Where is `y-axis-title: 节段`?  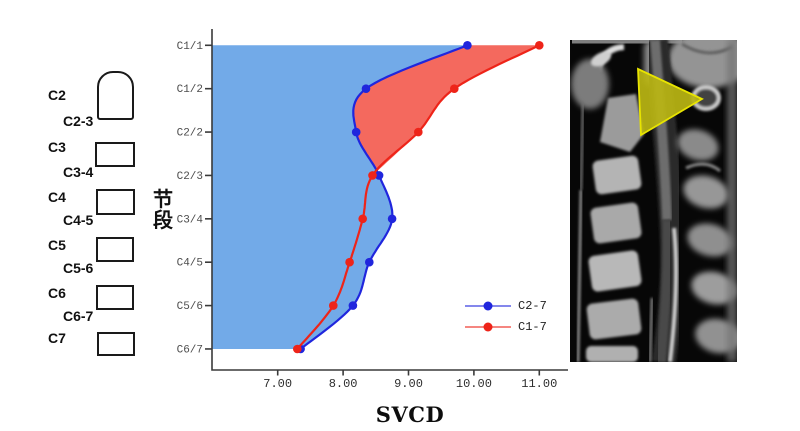
y-axis-title: 节段 is located at coordinates (163, 209).